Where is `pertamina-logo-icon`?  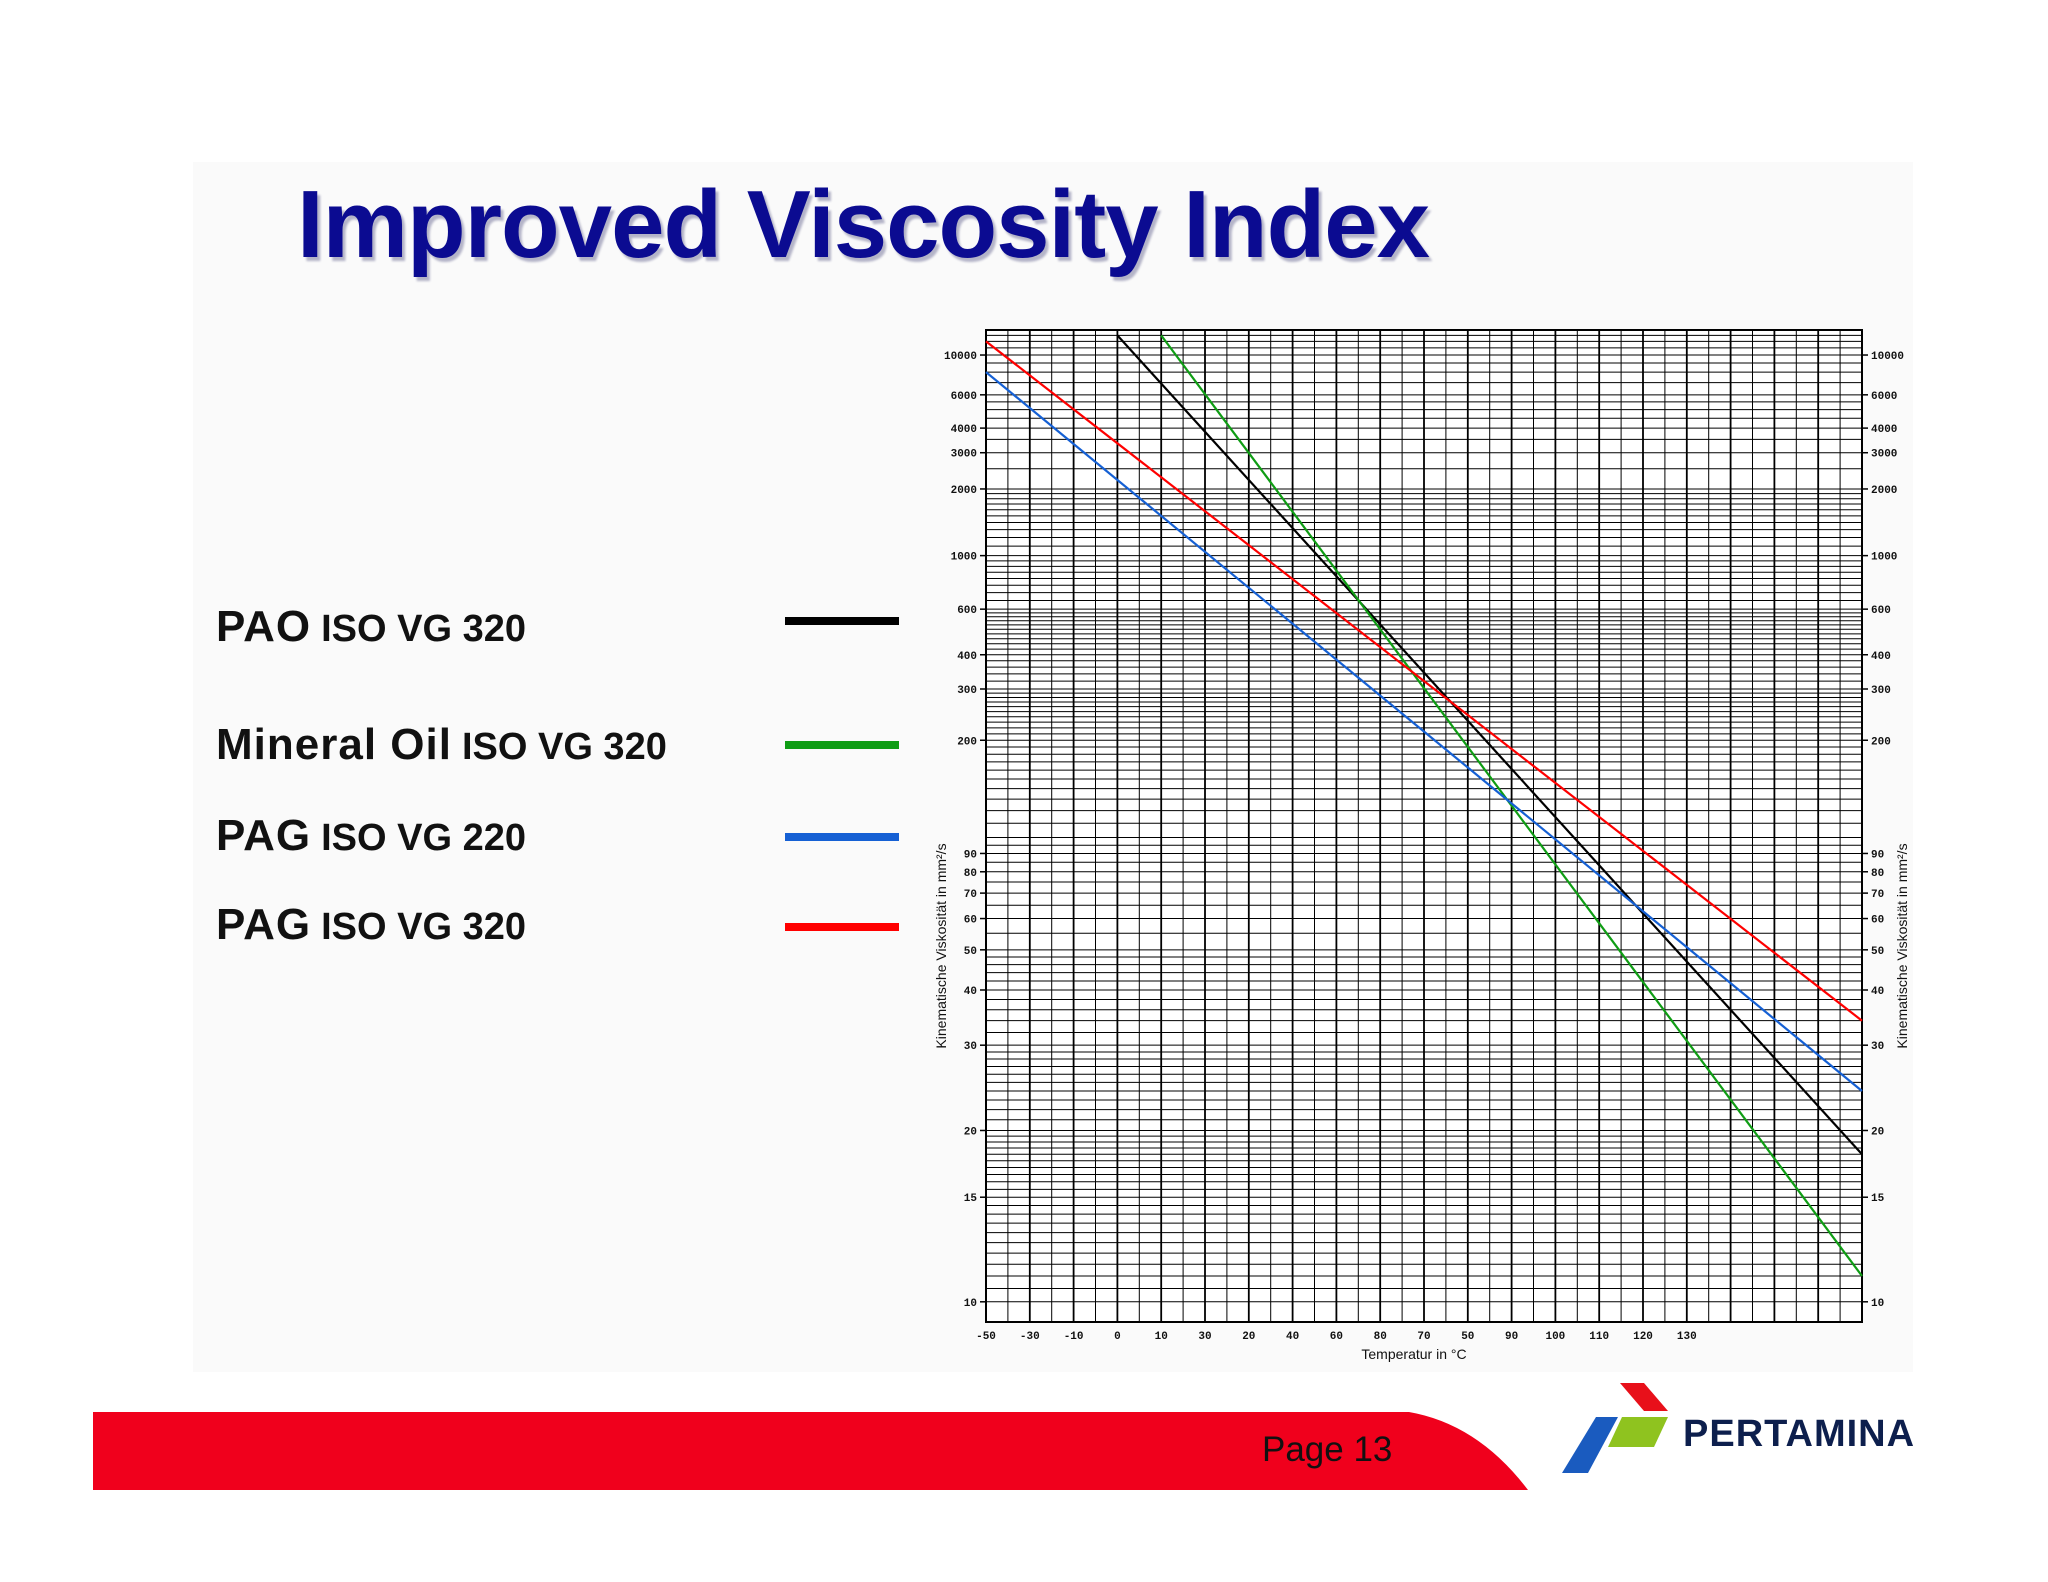
pertamina-logo-icon is located at coordinates (1615, 1428).